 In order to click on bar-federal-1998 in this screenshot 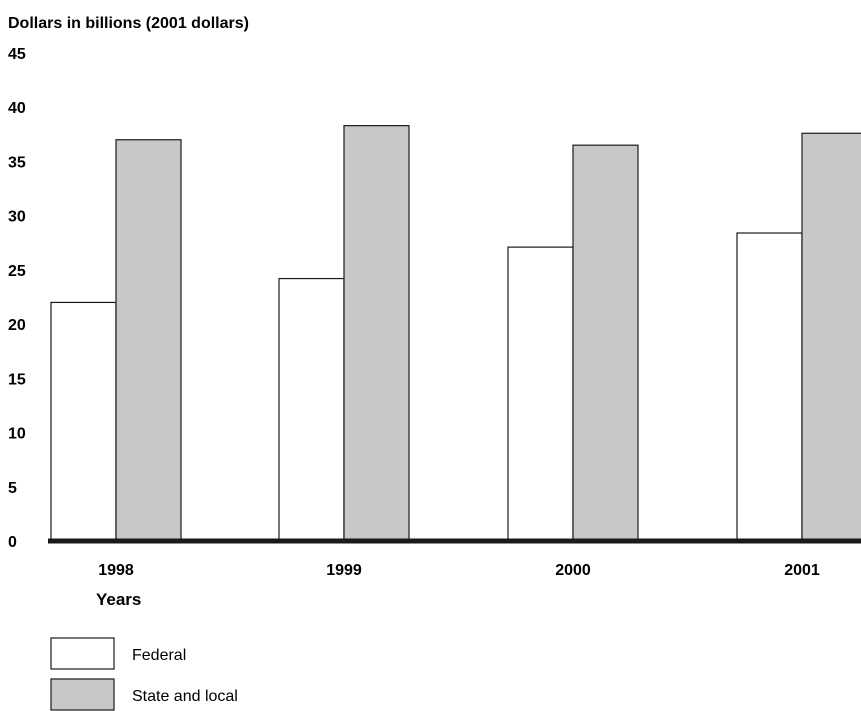, I will do `click(83, 421)`.